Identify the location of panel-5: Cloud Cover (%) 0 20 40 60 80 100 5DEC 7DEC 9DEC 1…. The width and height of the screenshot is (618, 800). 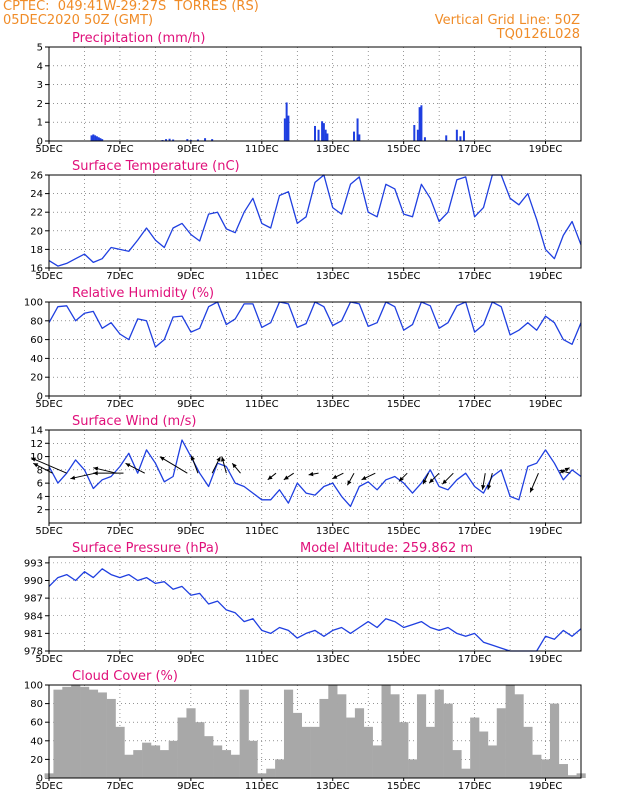
(305, 730).